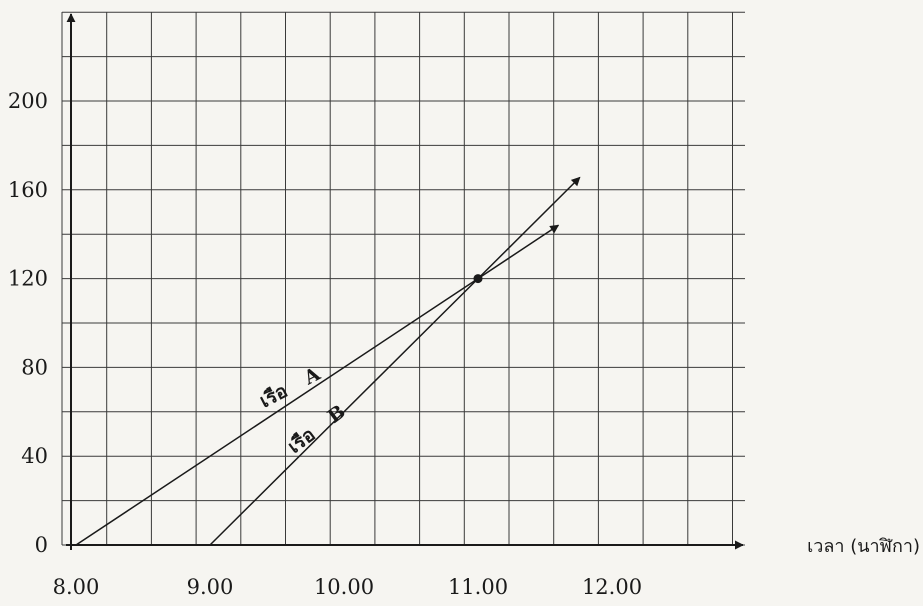  Describe the element at coordinates (210, 587) in the screenshot. I see `x-tick-label: 9.00` at that location.